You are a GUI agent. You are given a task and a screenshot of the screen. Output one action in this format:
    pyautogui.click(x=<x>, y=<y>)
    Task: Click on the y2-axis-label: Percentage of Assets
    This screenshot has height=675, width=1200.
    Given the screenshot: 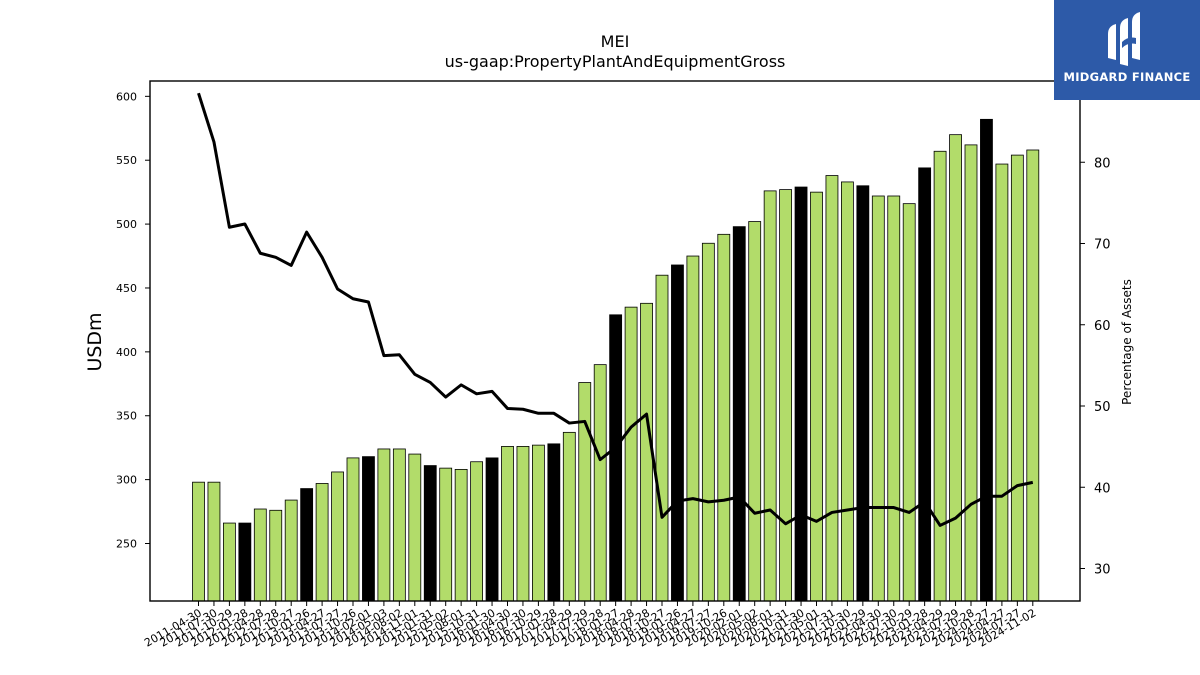 What is the action you would take?
    pyautogui.click(x=1127, y=342)
    